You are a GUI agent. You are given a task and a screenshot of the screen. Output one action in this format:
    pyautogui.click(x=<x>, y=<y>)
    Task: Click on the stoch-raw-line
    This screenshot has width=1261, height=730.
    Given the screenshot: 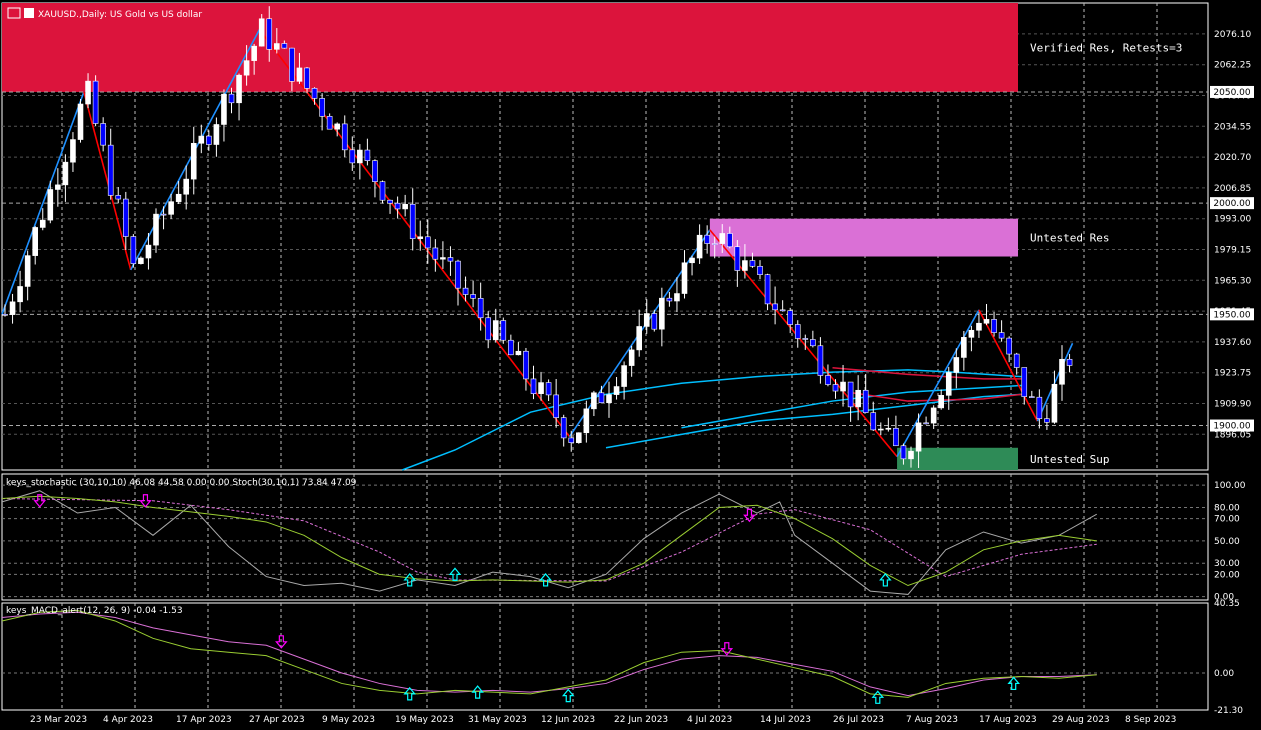 What is the action you would take?
    pyautogui.click(x=549, y=542)
    